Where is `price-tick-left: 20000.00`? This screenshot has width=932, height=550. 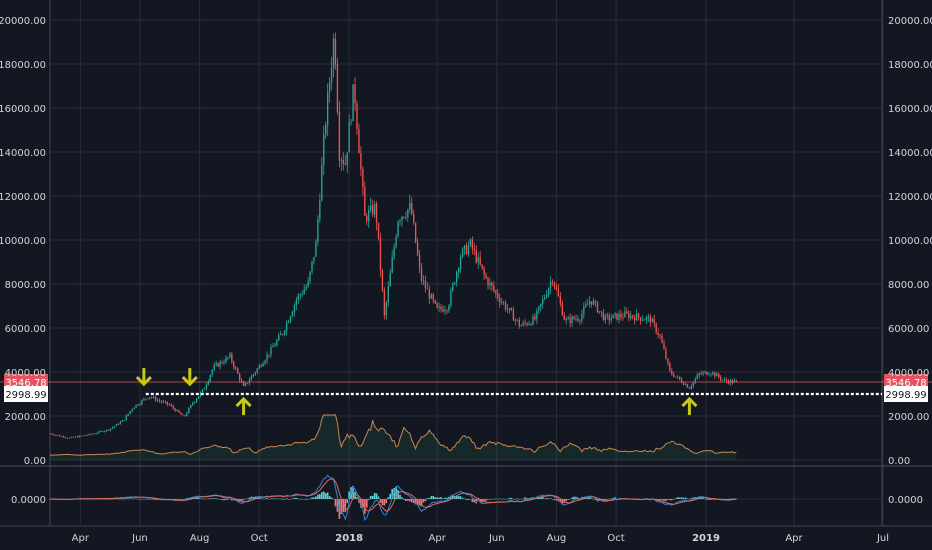 price-tick-left: 20000.00 is located at coordinates (23, 21).